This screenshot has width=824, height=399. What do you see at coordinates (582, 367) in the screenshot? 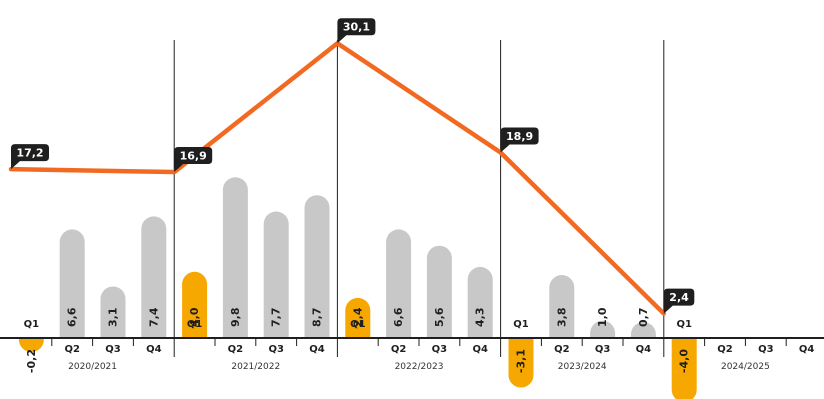
I see `year-label: 2023/2024` at bounding box center [582, 367].